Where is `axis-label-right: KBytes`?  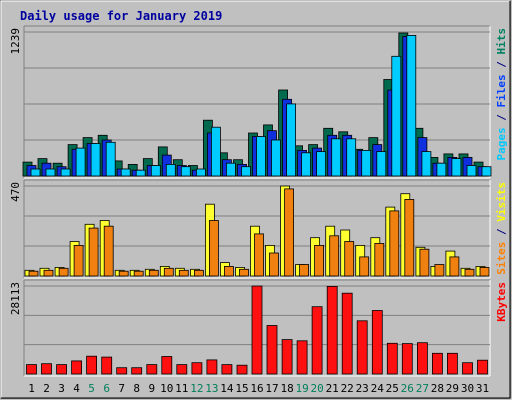
axis-label-right: KBytes is located at coordinates (501, 302).